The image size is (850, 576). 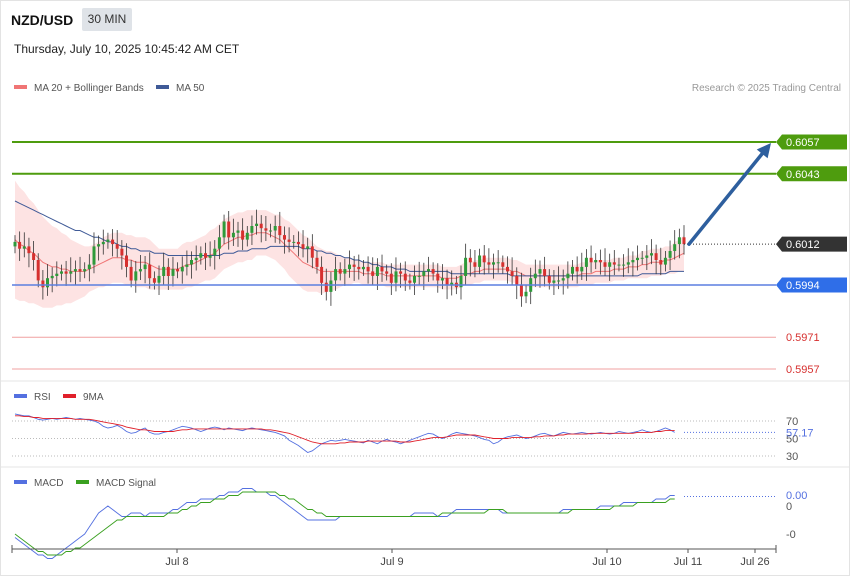 What do you see at coordinates (391, 562) in the screenshot?
I see `x-tick-label: Jul 9` at bounding box center [391, 562].